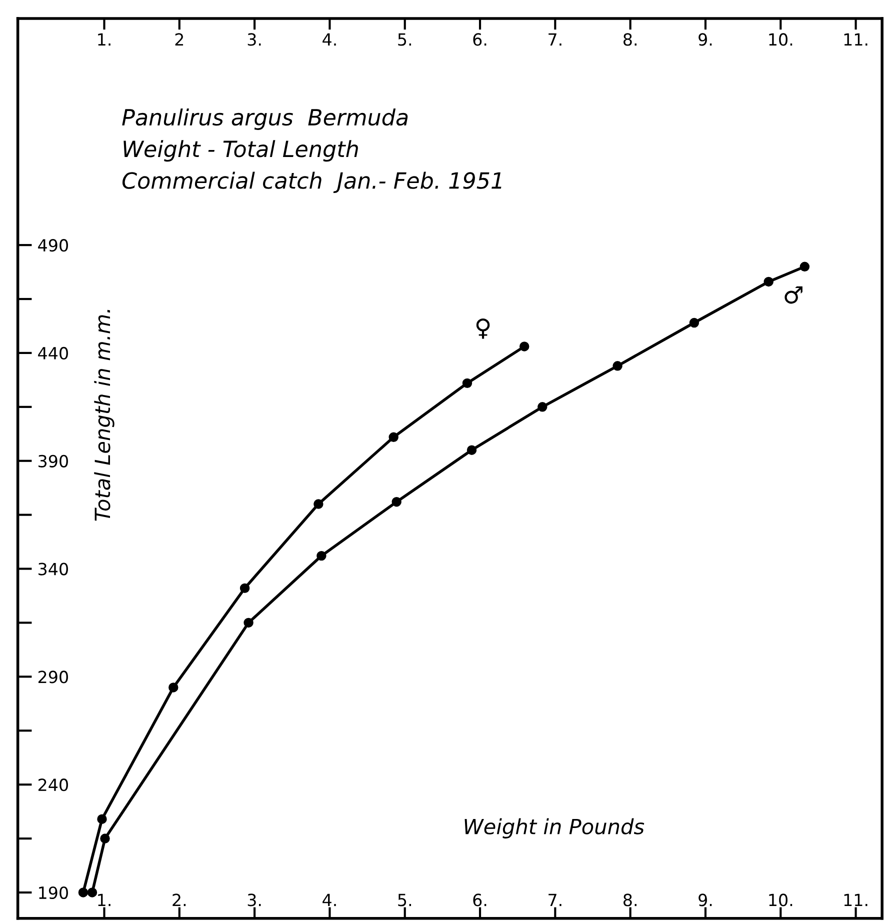 Image resolution: width=891 pixels, height=923 pixels. What do you see at coordinates (630, 900) in the screenshot?
I see `x-tick-label: 8.` at bounding box center [630, 900].